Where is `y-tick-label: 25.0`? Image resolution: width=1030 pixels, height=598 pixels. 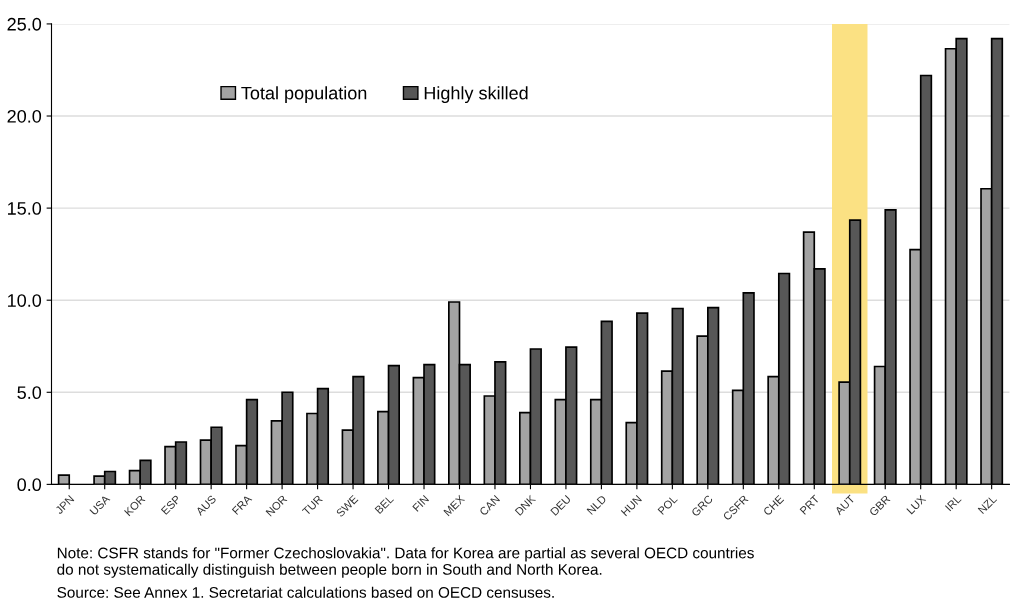
y-tick-label: 25.0 is located at coordinates (24, 24).